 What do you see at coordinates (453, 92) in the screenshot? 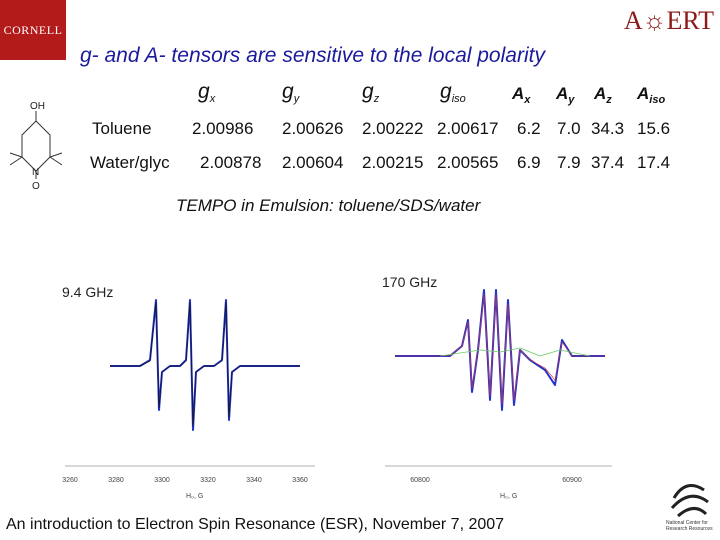
I see `column-header: giso` at bounding box center [453, 92].